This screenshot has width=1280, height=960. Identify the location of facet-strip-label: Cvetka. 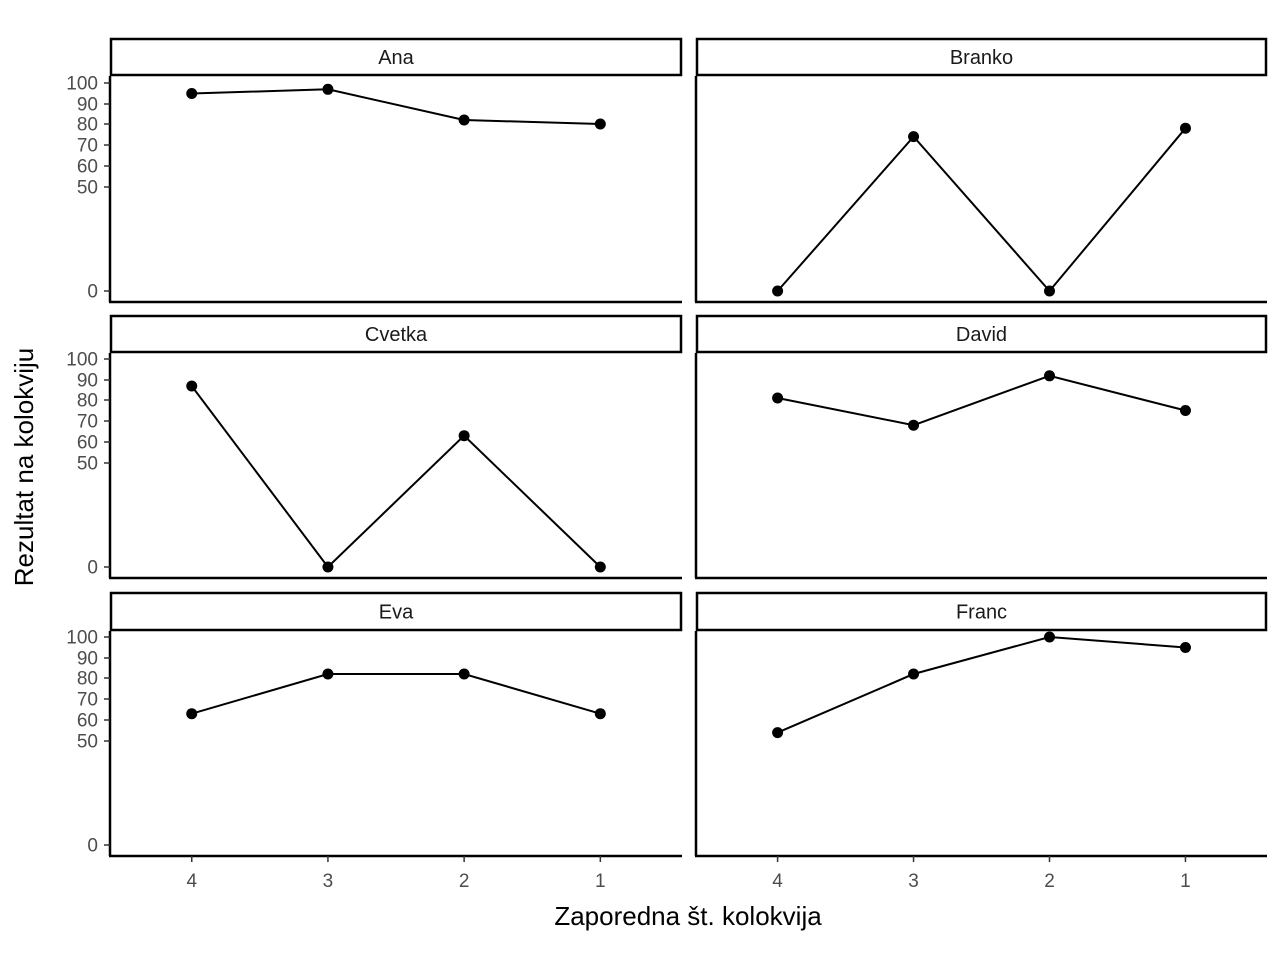
(396, 335).